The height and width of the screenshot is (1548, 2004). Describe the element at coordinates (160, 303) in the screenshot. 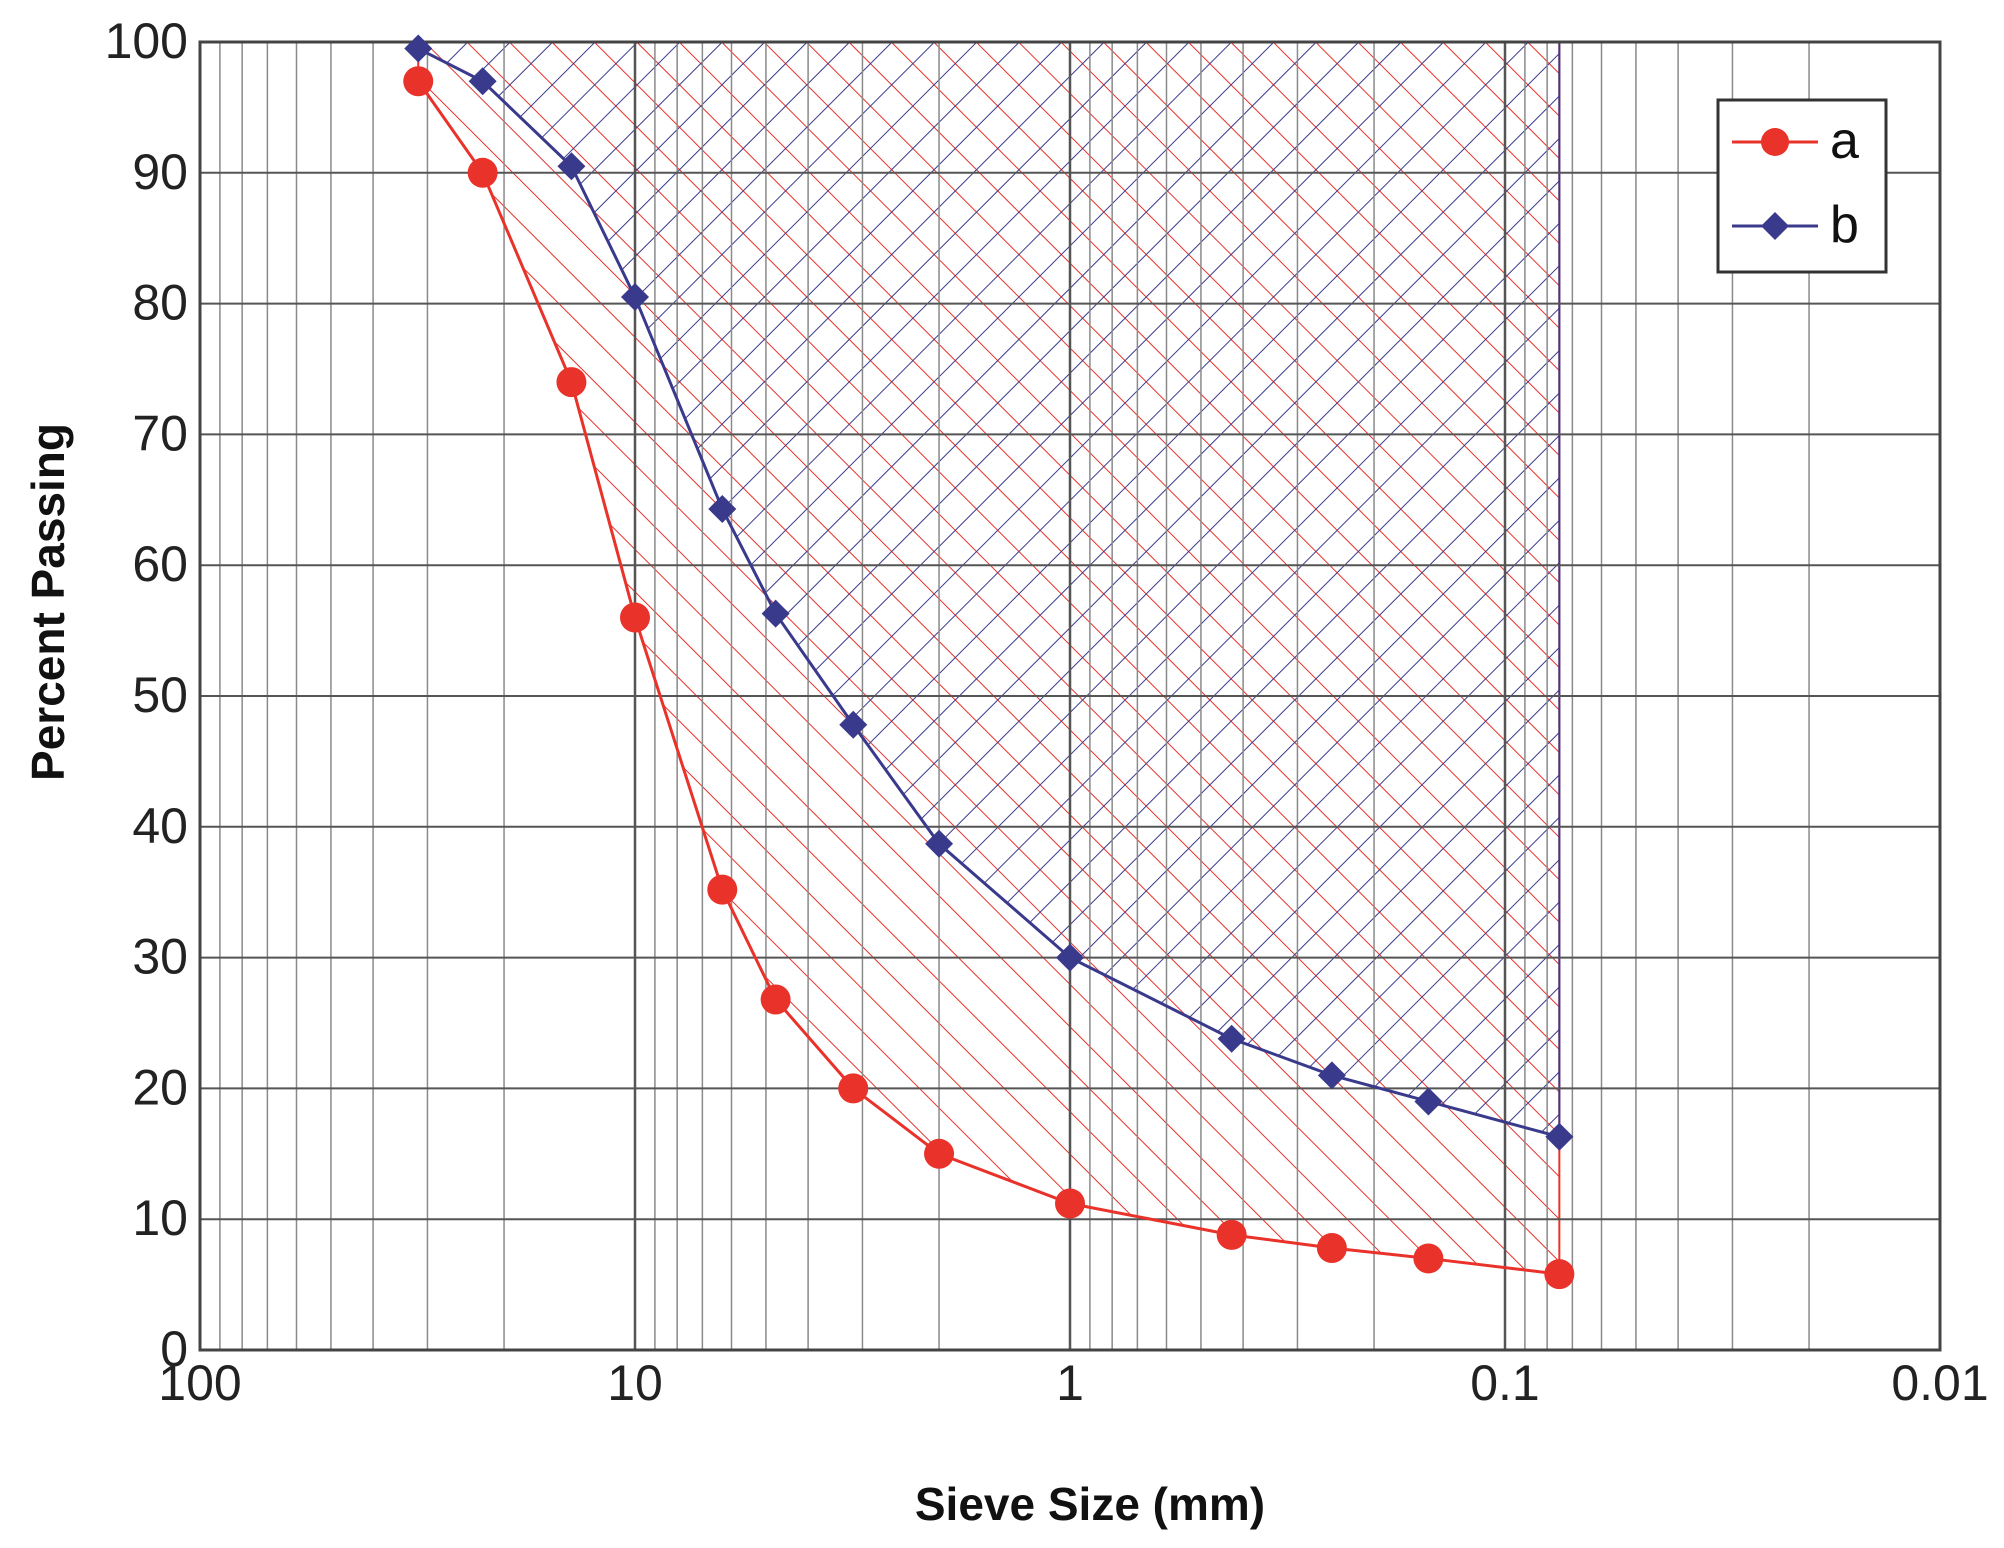

I see `y-tick-label: 80` at that location.